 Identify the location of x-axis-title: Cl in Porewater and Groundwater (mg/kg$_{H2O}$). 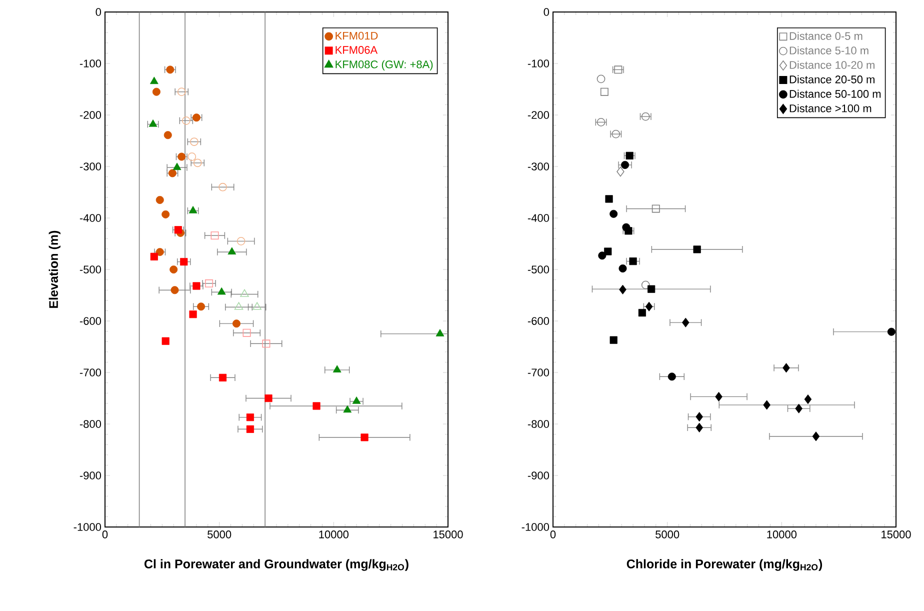
(276, 565).